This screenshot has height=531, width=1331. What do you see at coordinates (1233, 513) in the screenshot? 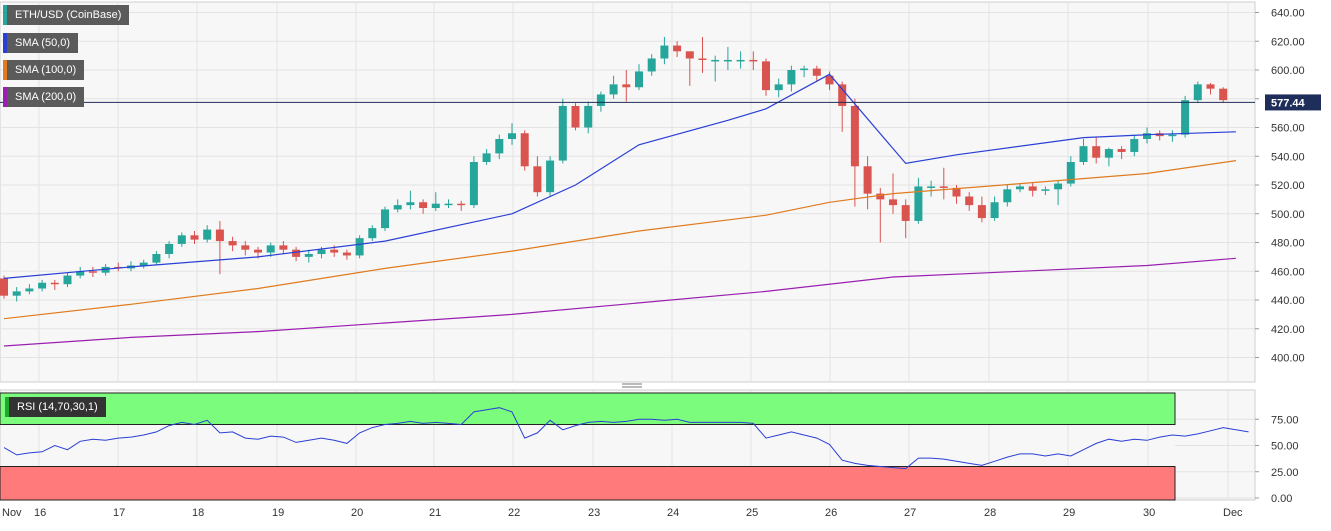
I see `time-tick-label: Dec` at bounding box center [1233, 513].